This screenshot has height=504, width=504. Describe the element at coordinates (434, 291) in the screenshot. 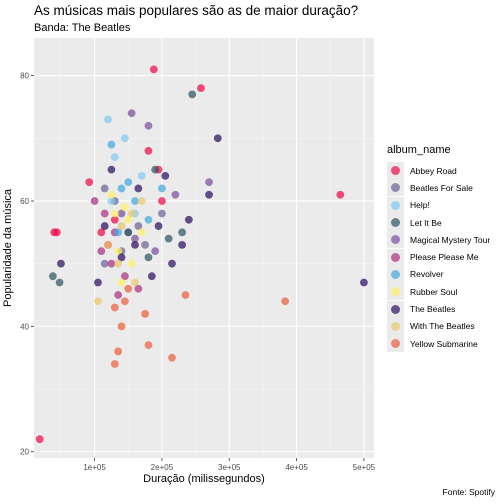

I see `legend-label: Rubber Soul` at that location.